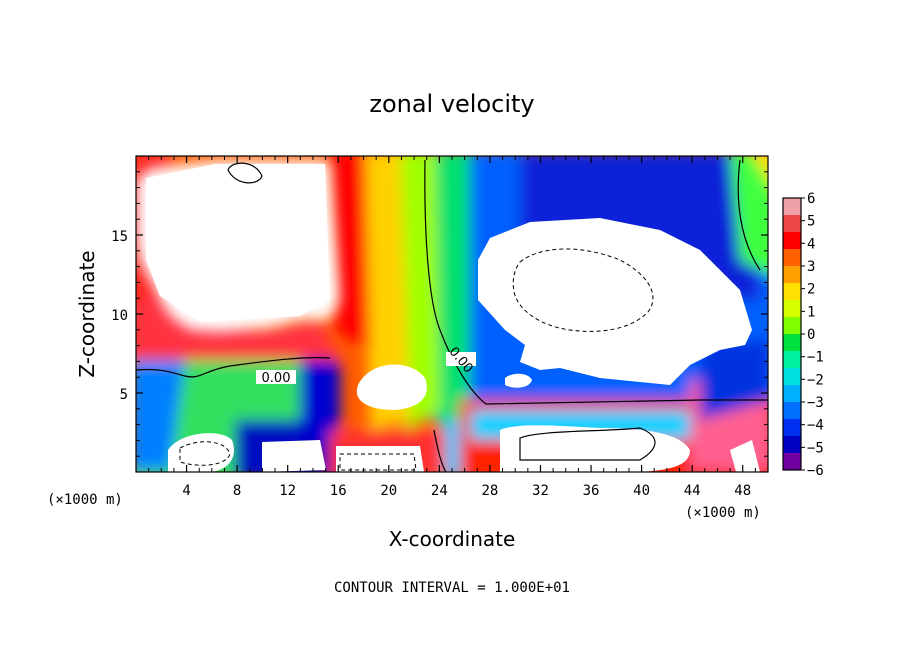  Describe the element at coordinates (85, 500) in the screenshot. I see `y-unit-note: (×1000 m)` at that location.